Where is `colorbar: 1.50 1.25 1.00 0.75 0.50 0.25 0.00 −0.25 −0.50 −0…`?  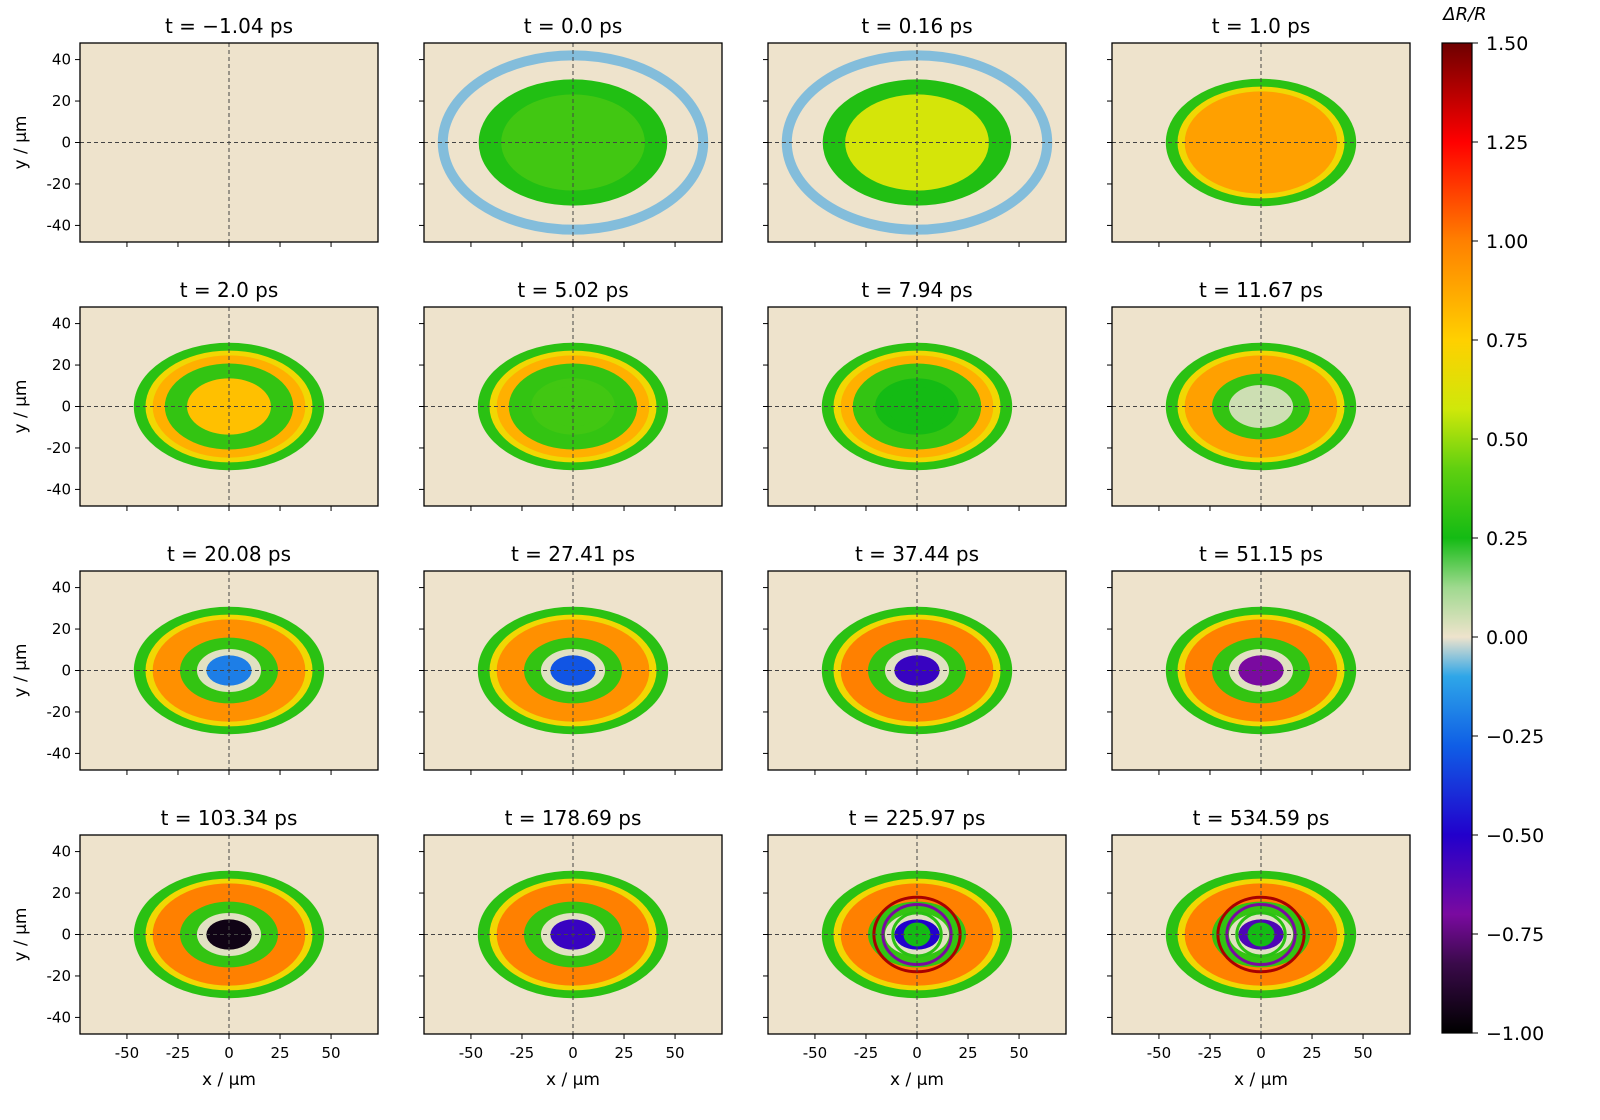
colorbar: 1.50 1.25 1.00 0.75 0.50 0.25 0.00 −0.25 −0.50 −0… is located at coordinates (1492, 524).